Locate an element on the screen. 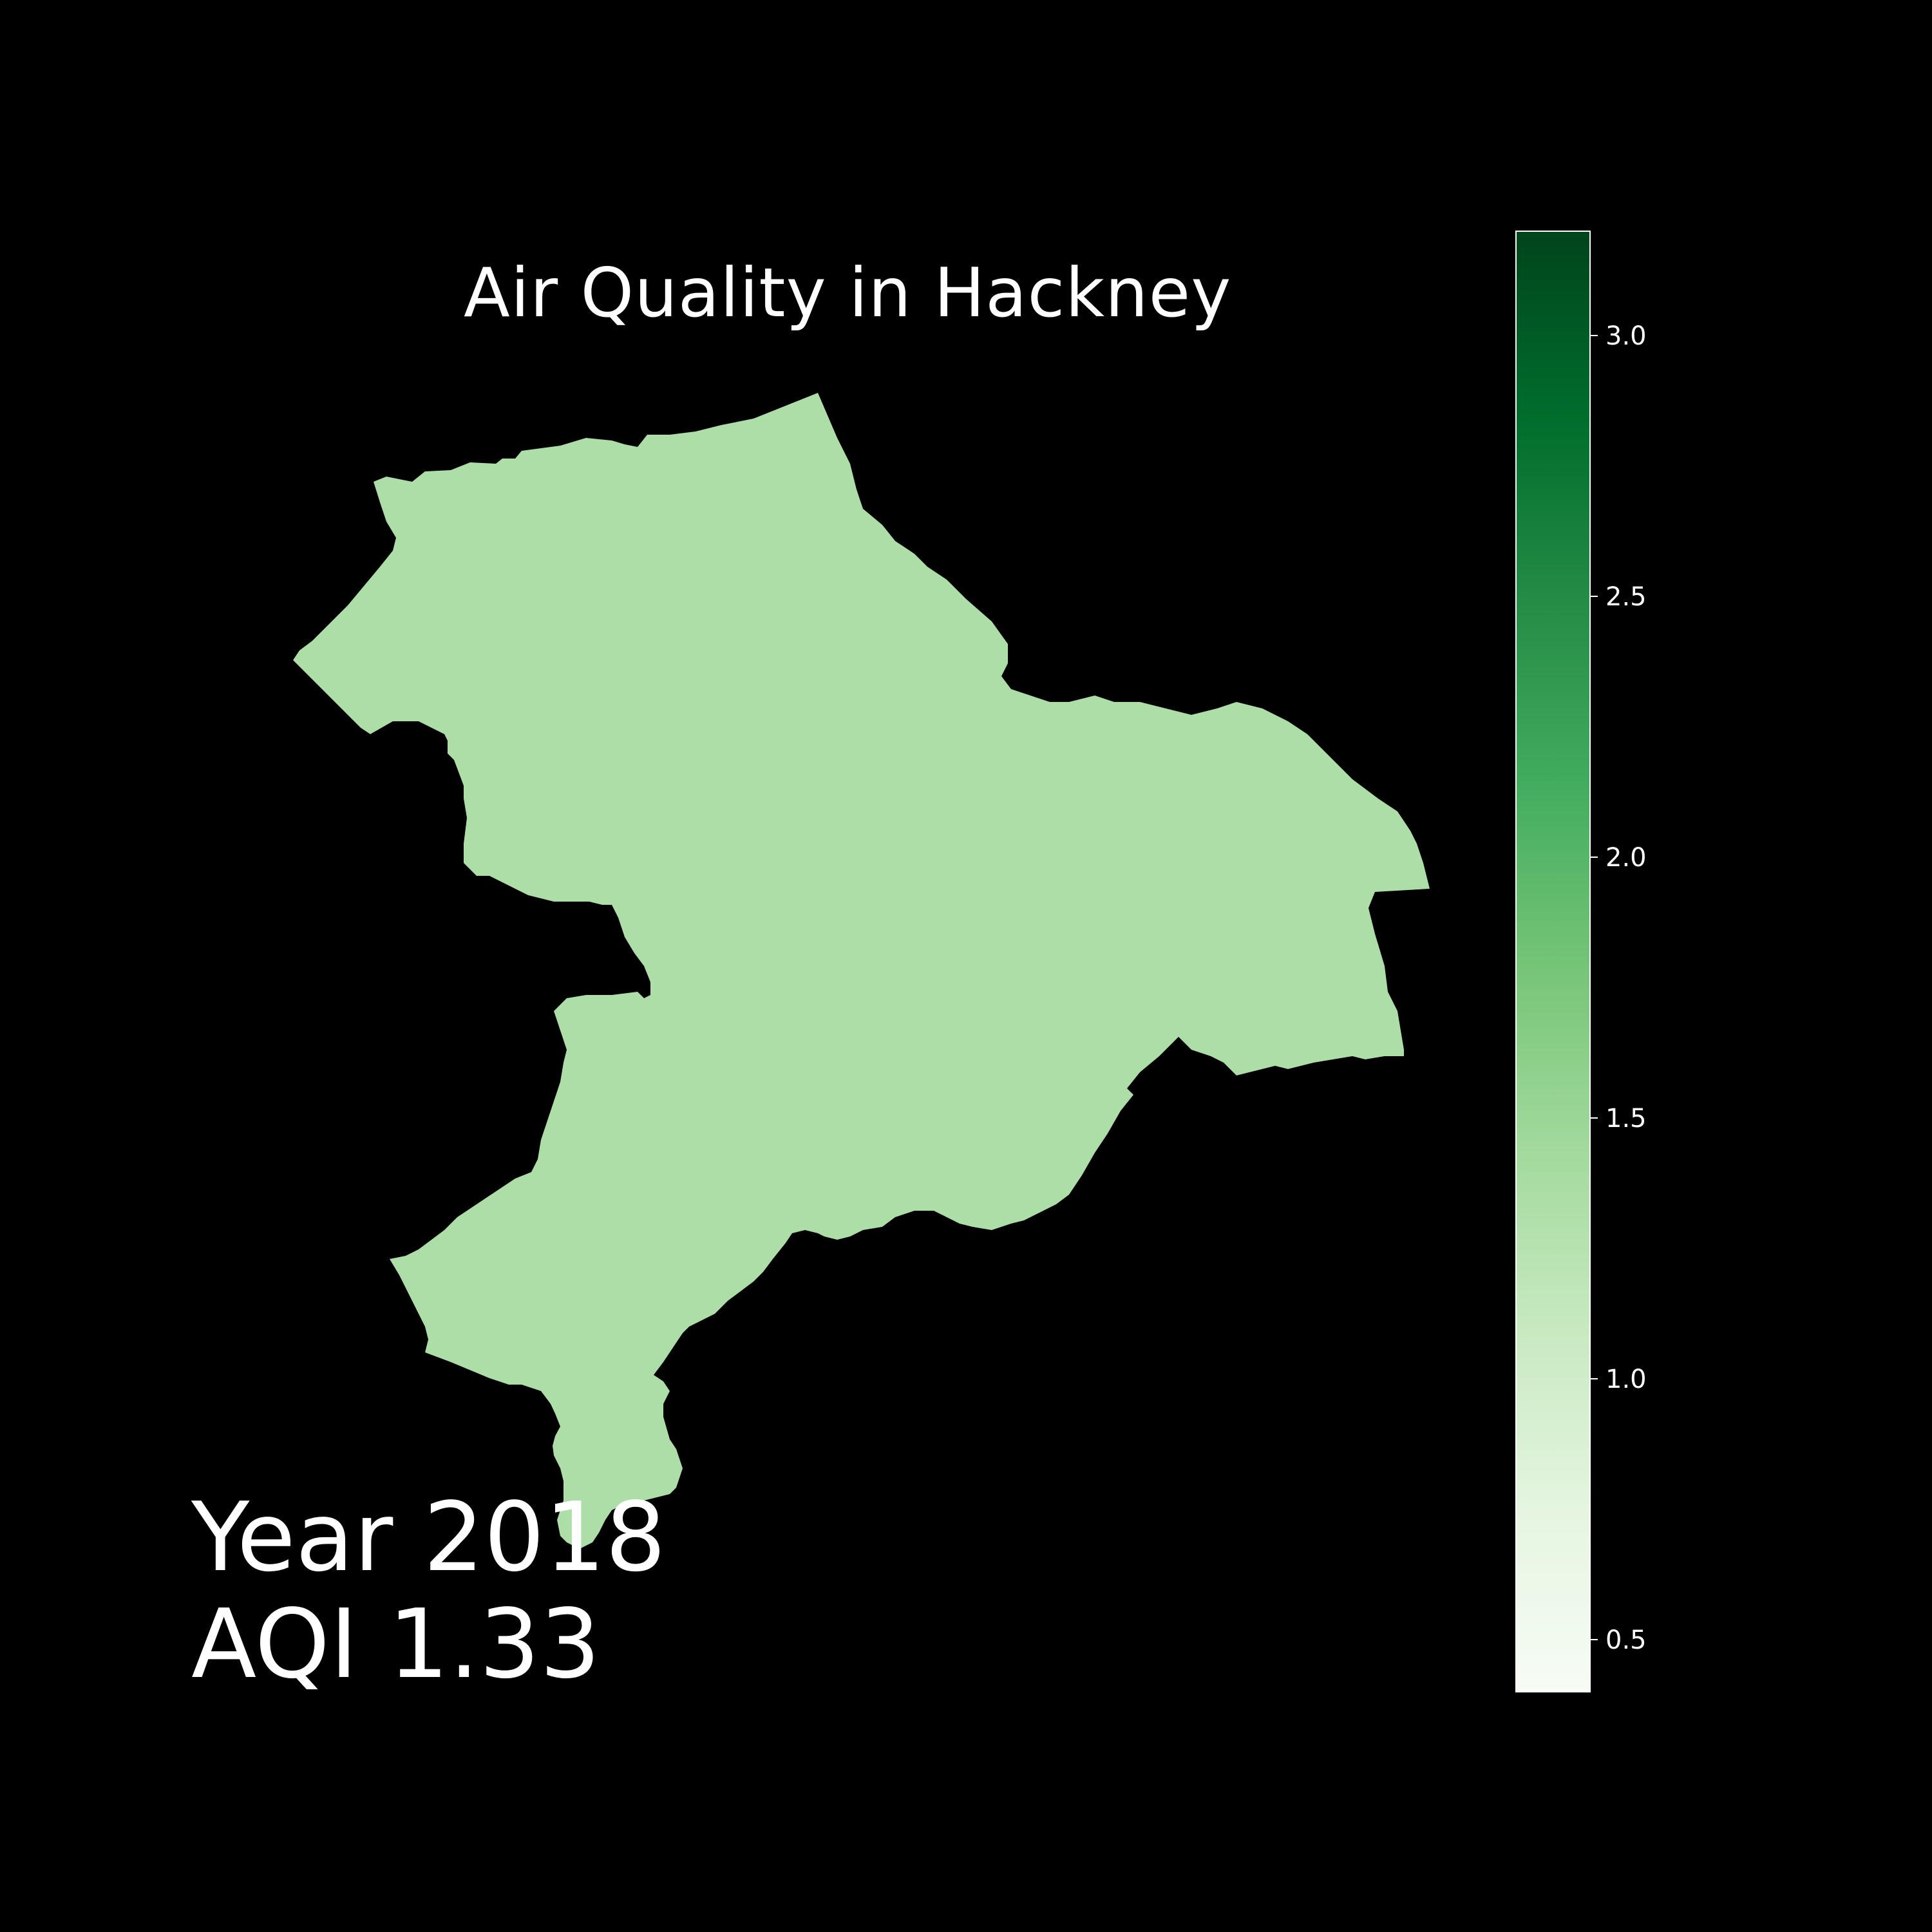 This screenshot has width=1932, height=1932. colorbar-tick-label: 1.0 is located at coordinates (1626, 1380).